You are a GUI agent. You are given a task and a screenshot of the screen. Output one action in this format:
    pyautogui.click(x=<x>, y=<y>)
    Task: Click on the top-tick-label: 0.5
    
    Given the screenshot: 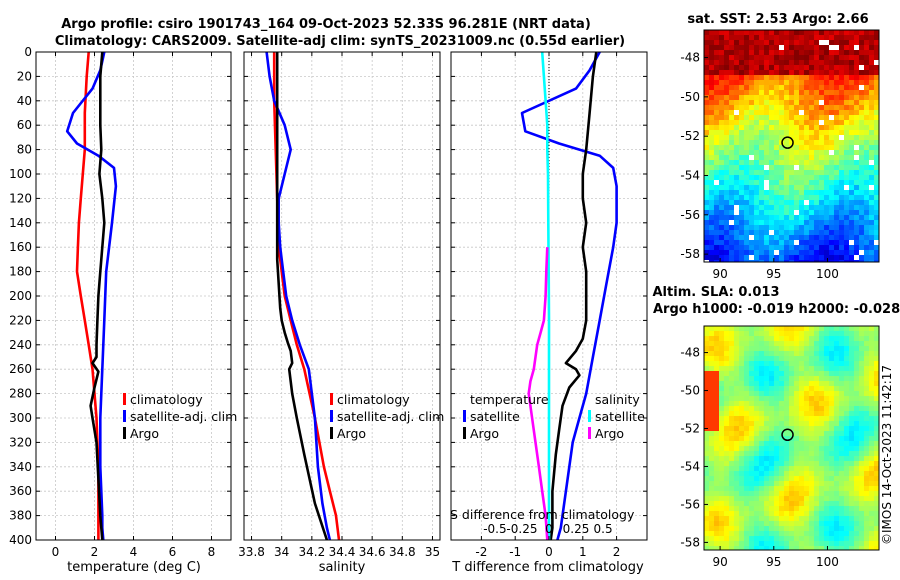 What is the action you would take?
    pyautogui.click(x=603, y=529)
    